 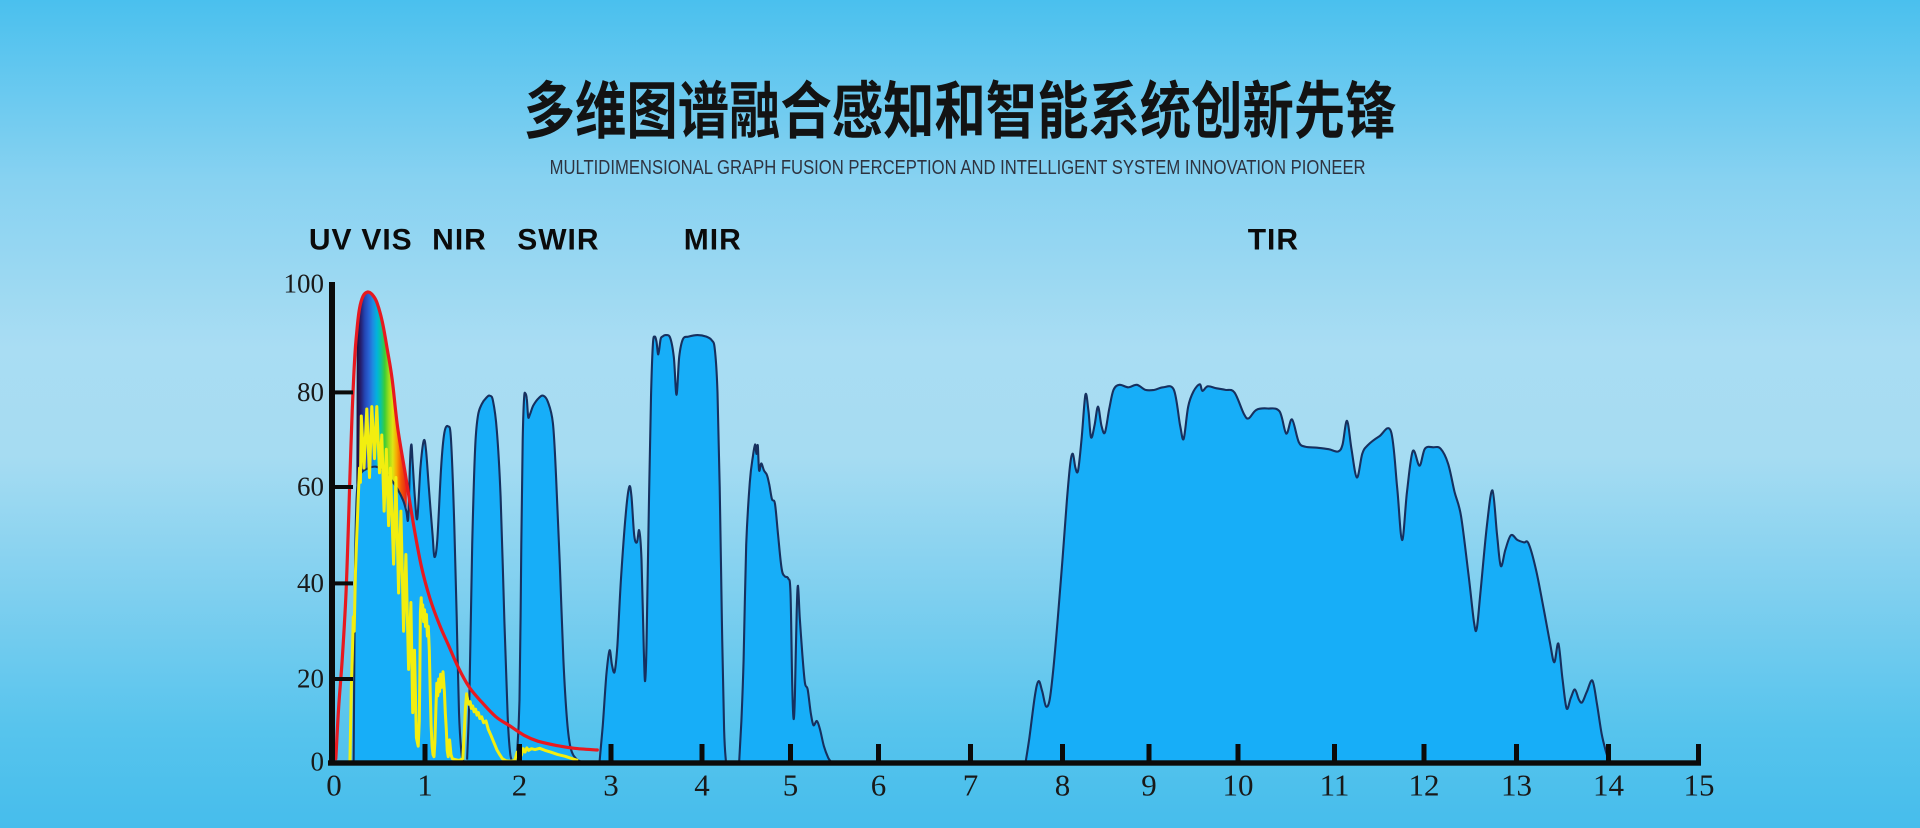 I want to click on svg-text: VIS, so click(x=386, y=240).